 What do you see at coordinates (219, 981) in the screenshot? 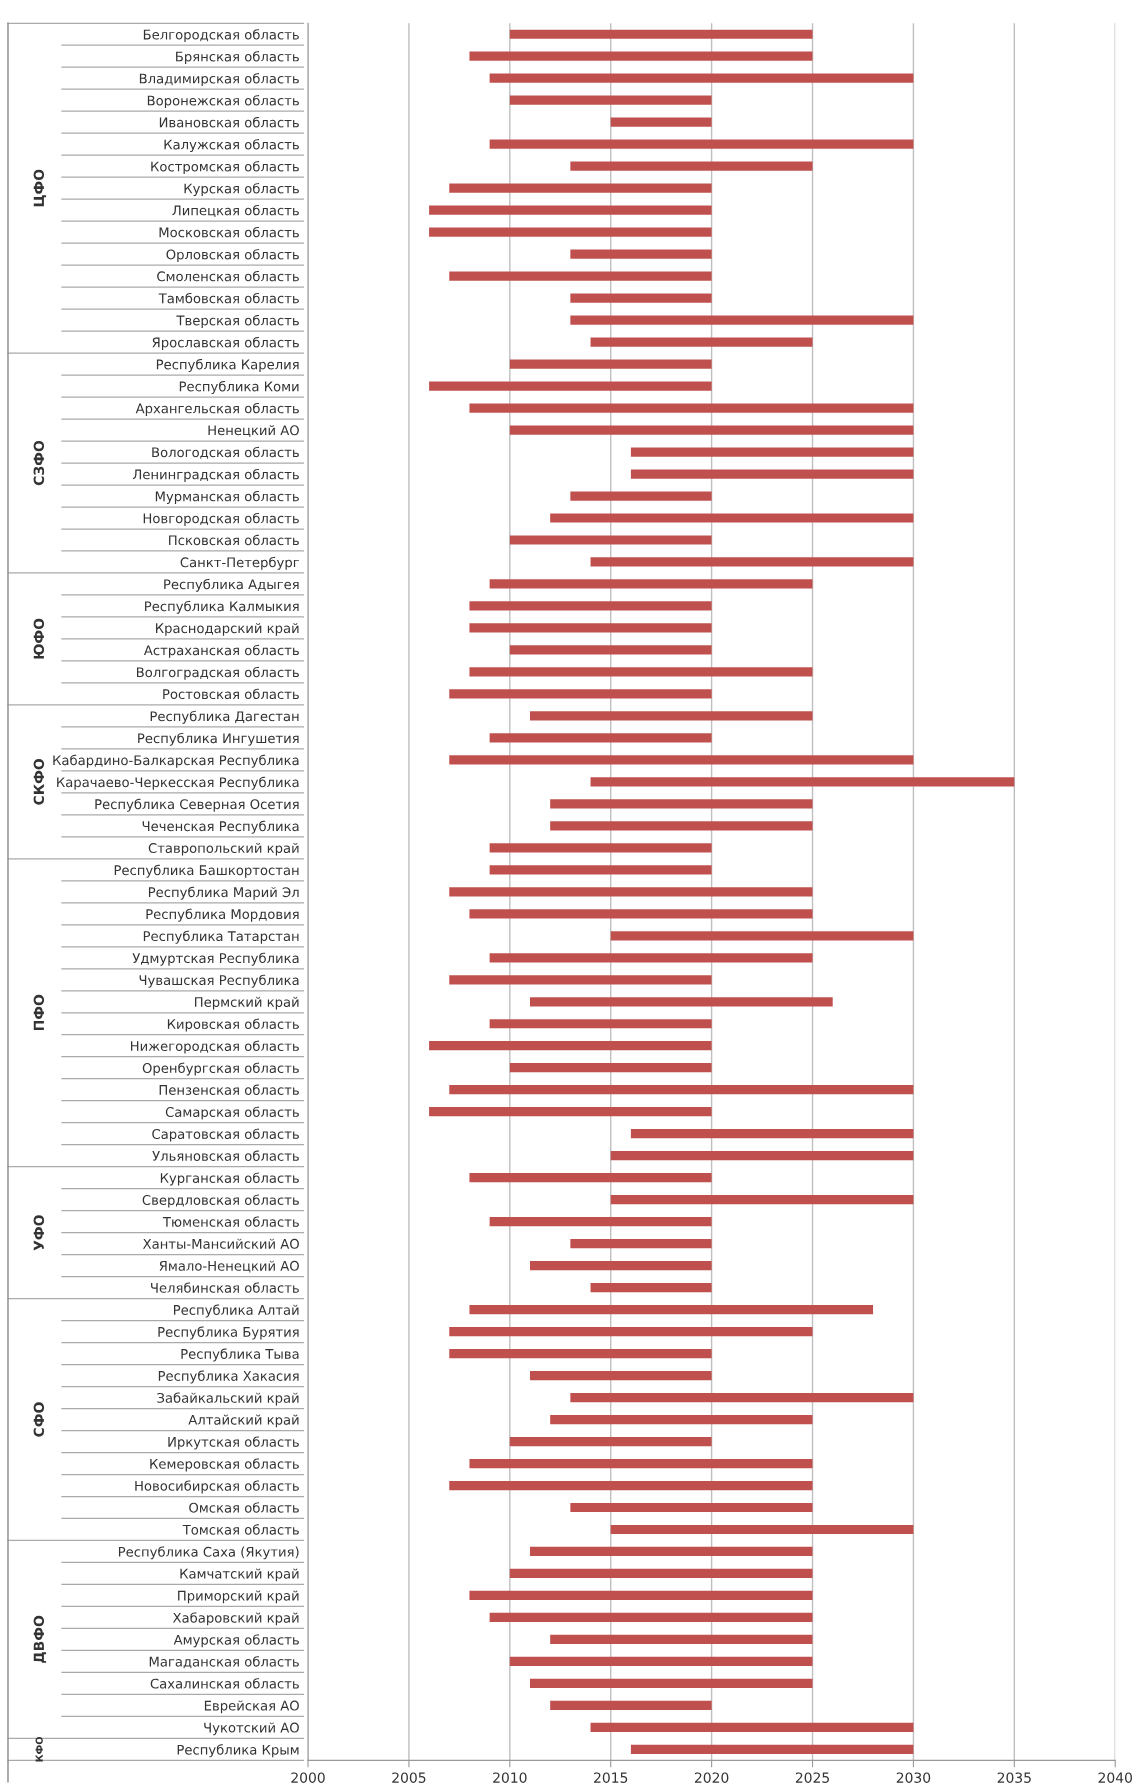
I see `y-tick-label: Чувашская Республика` at bounding box center [219, 981].